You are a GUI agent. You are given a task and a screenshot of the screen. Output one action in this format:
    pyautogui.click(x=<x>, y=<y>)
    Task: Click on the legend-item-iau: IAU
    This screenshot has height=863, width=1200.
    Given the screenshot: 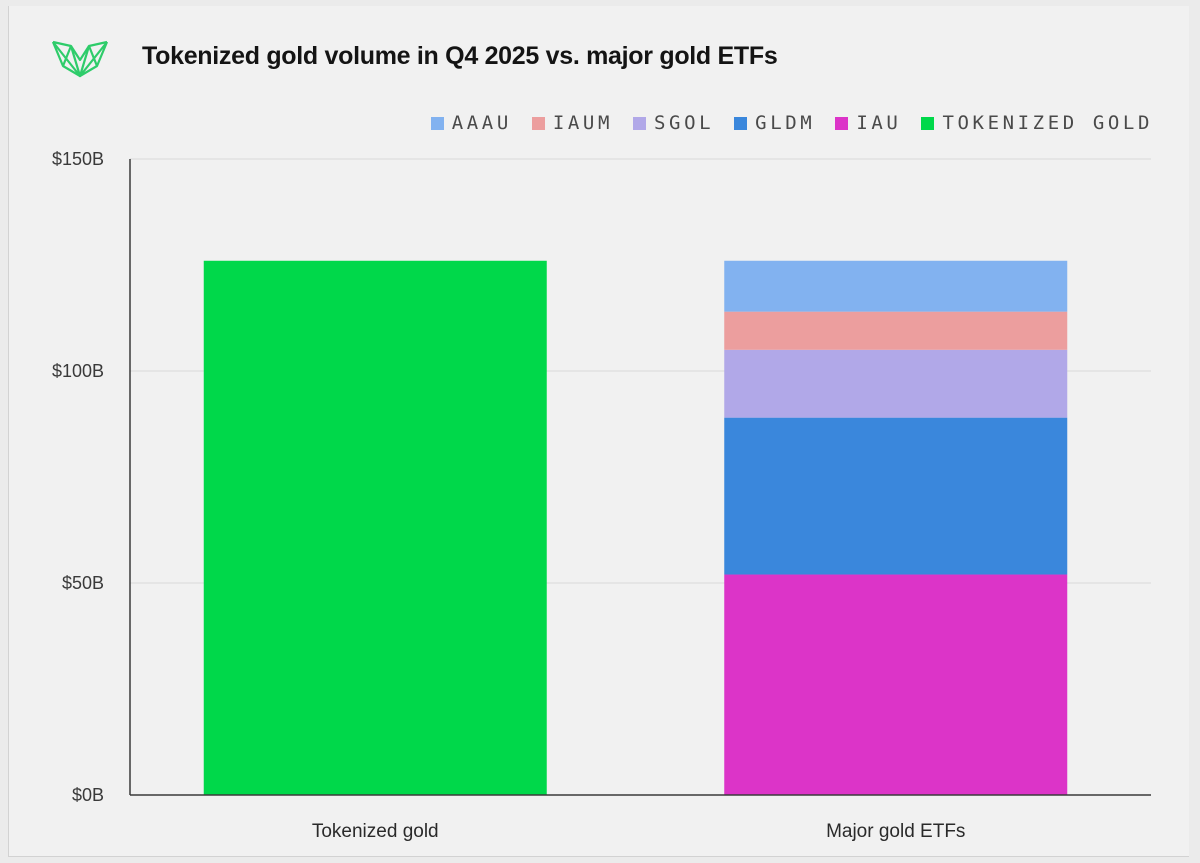 What is the action you would take?
    pyautogui.click(x=868, y=123)
    